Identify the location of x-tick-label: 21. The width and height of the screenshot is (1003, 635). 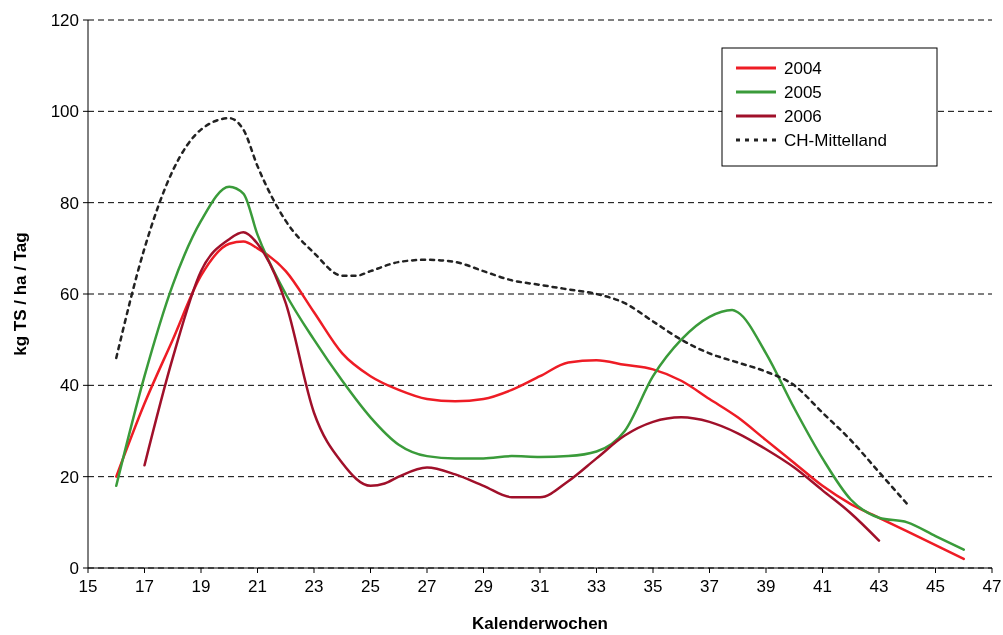
(257, 586).